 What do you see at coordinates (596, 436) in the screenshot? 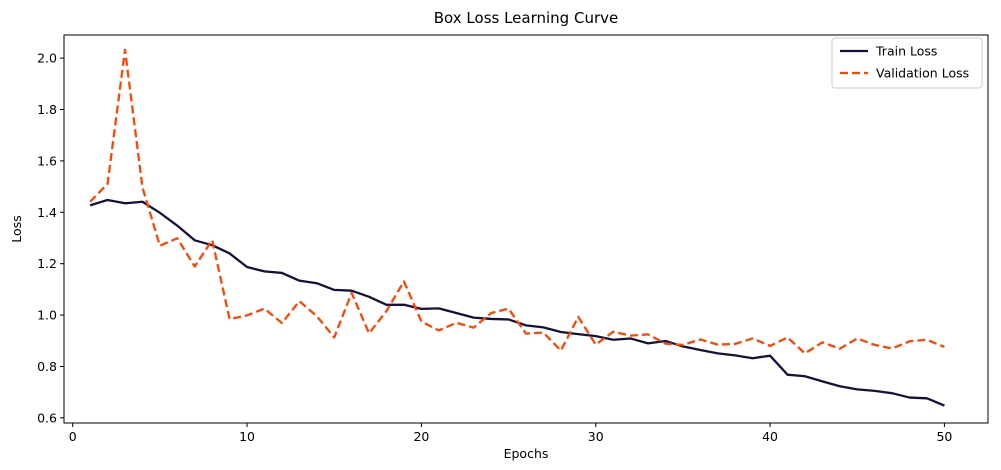
I see `x-tick-label: 30` at bounding box center [596, 436].